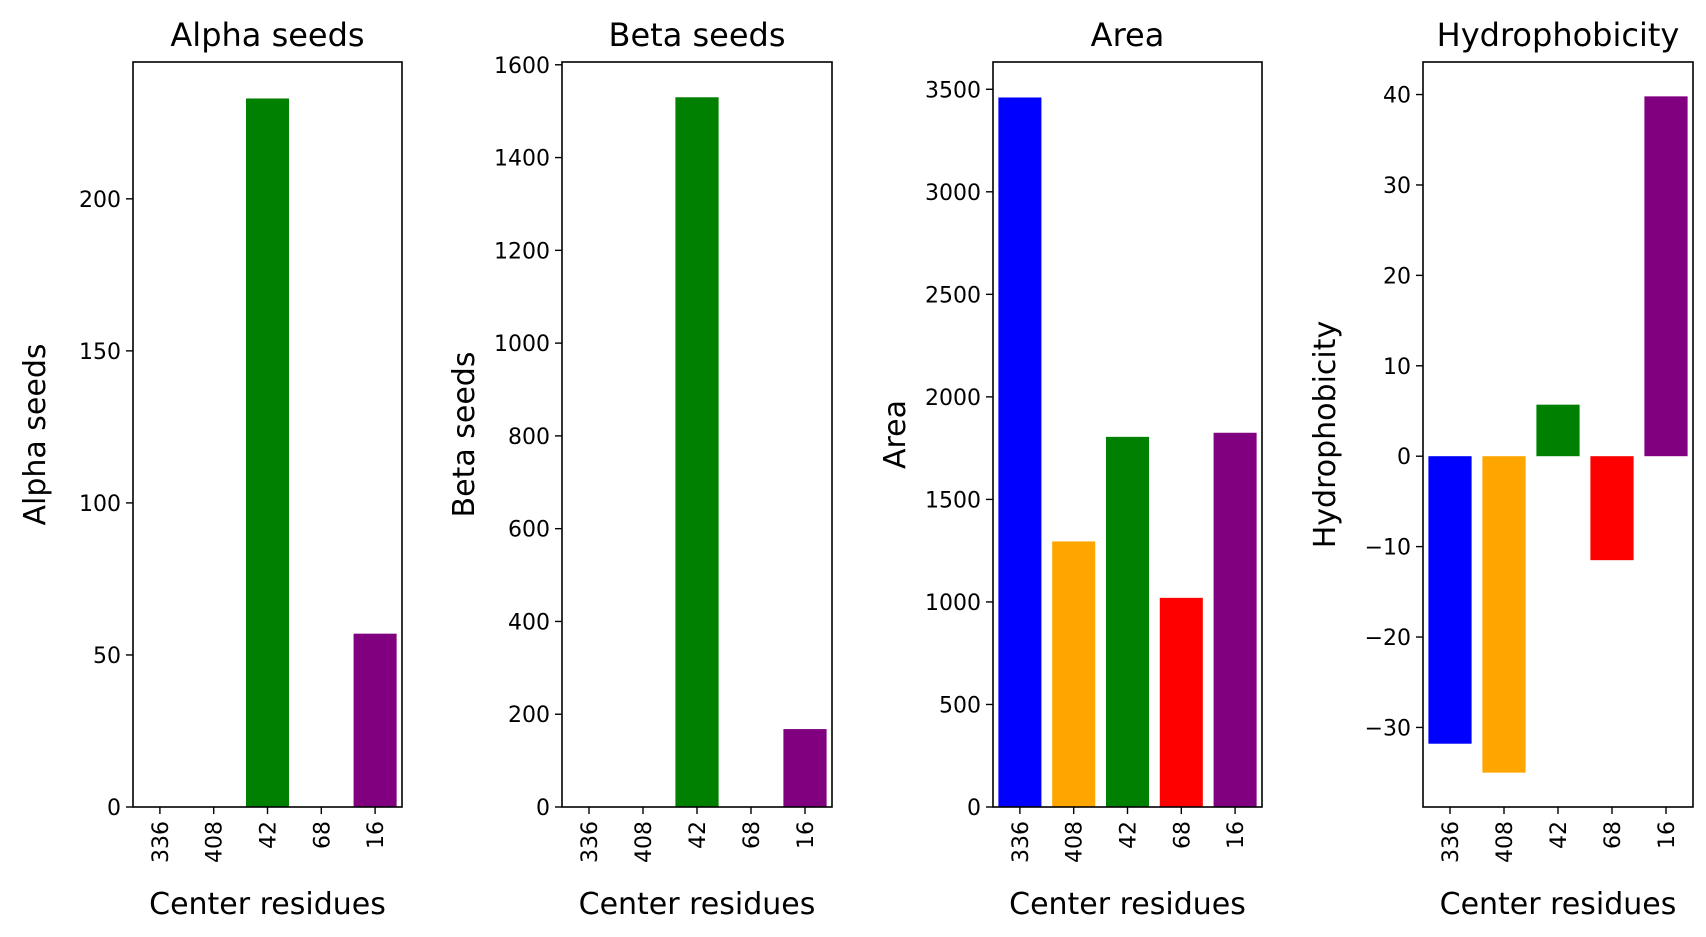 The width and height of the screenshot is (1706, 937). What do you see at coordinates (100, 352) in the screenshot?
I see `y-tick-label: 150` at bounding box center [100, 352].